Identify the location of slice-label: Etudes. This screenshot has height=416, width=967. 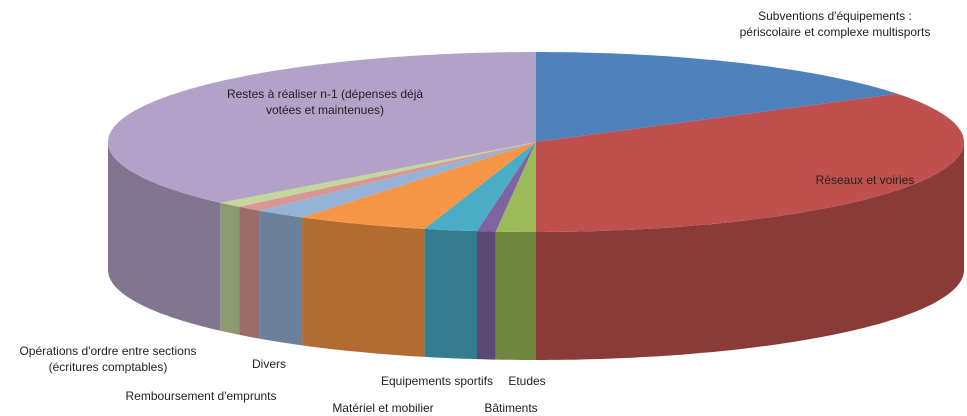
(527, 381).